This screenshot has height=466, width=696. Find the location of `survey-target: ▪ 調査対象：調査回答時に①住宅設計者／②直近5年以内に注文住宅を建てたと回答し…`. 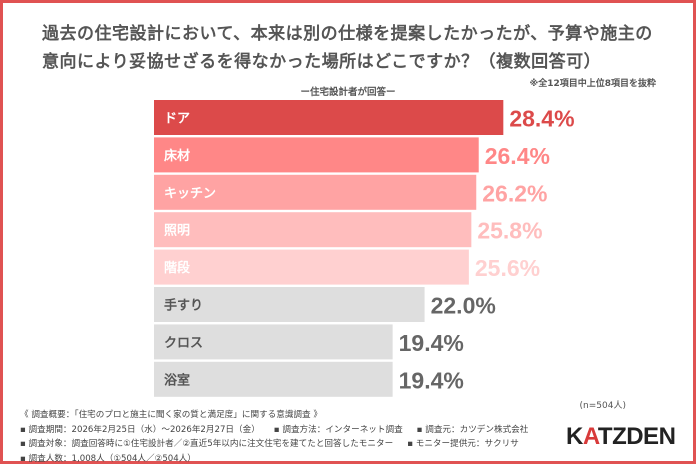

survey-target: ▪ 調査対象：調査回答時に①住宅設計者／②直近5年以内に注文住宅を建てたと回答し… is located at coordinates (206, 444).